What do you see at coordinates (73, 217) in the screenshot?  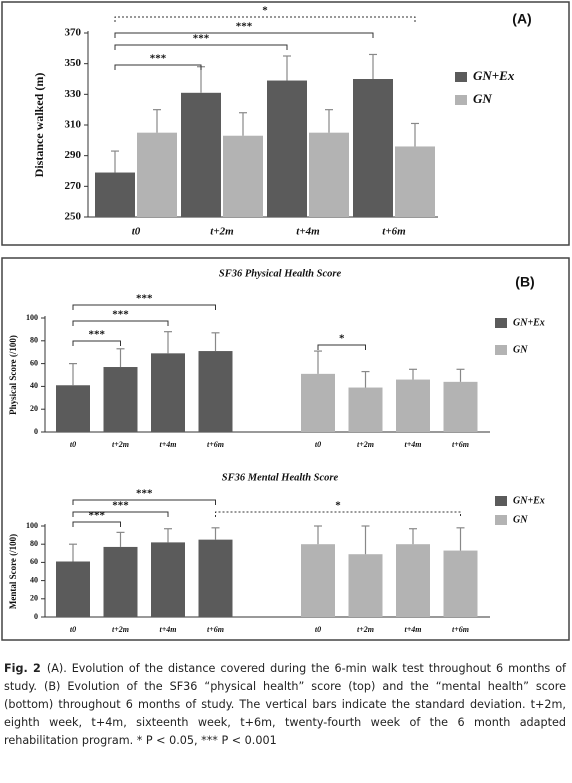 I see `y-tick-label: 250` at bounding box center [73, 217].